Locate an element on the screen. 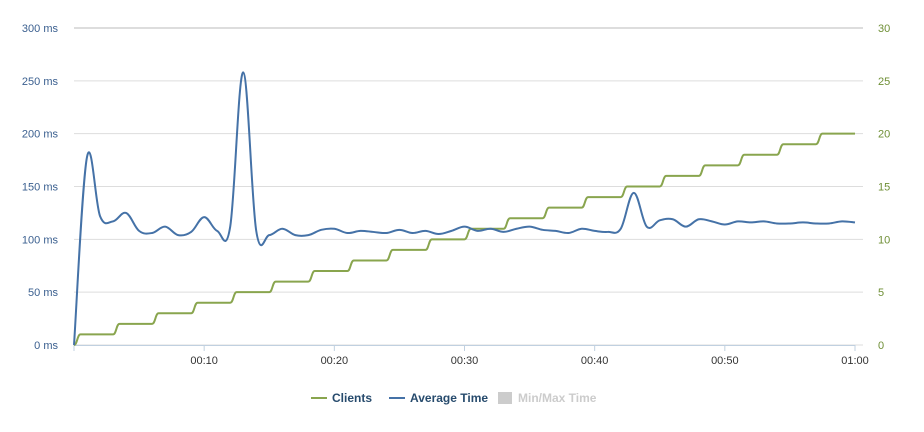 The image size is (924, 432). legend-label: Clients is located at coordinates (352, 398).